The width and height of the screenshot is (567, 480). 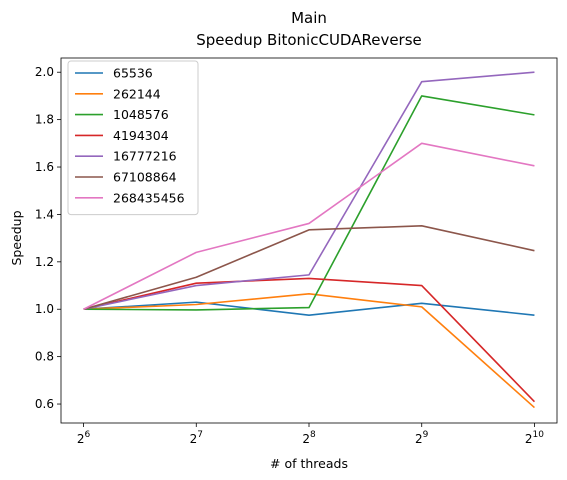 What do you see at coordinates (137, 93) in the screenshot?
I see `legend-label: 262144` at bounding box center [137, 93].